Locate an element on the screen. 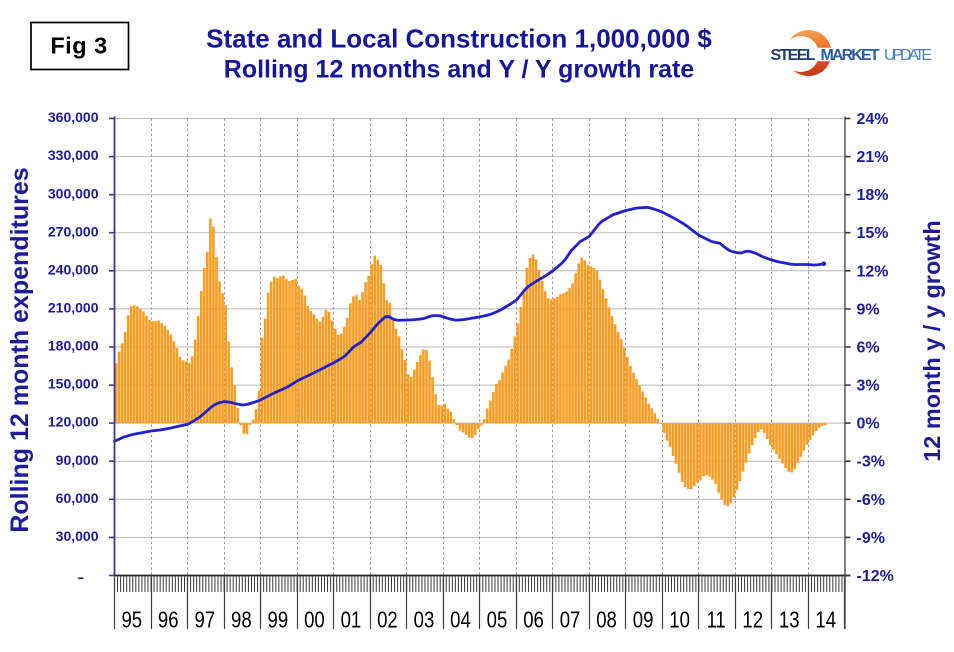 The height and width of the screenshot is (652, 954). svg-text: 3% is located at coordinates (868, 386).